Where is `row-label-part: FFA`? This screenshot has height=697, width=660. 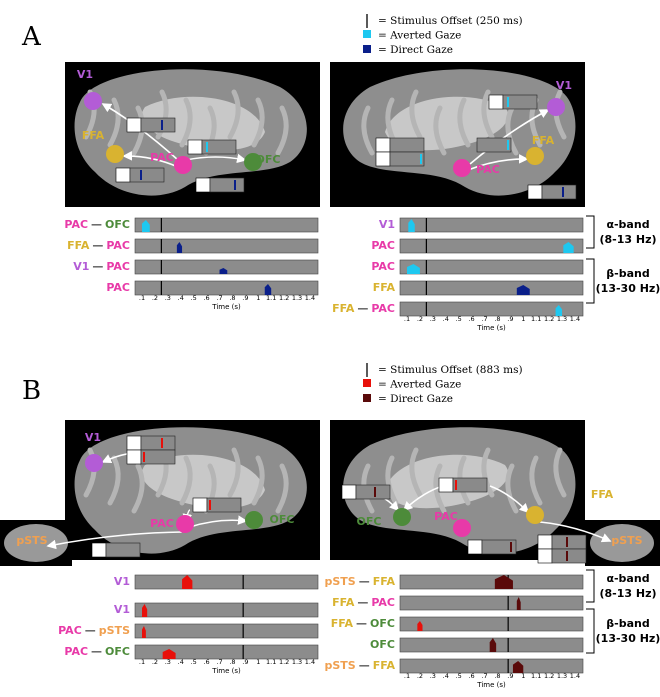
row-label-part: FFA is located at coordinates (343, 308).